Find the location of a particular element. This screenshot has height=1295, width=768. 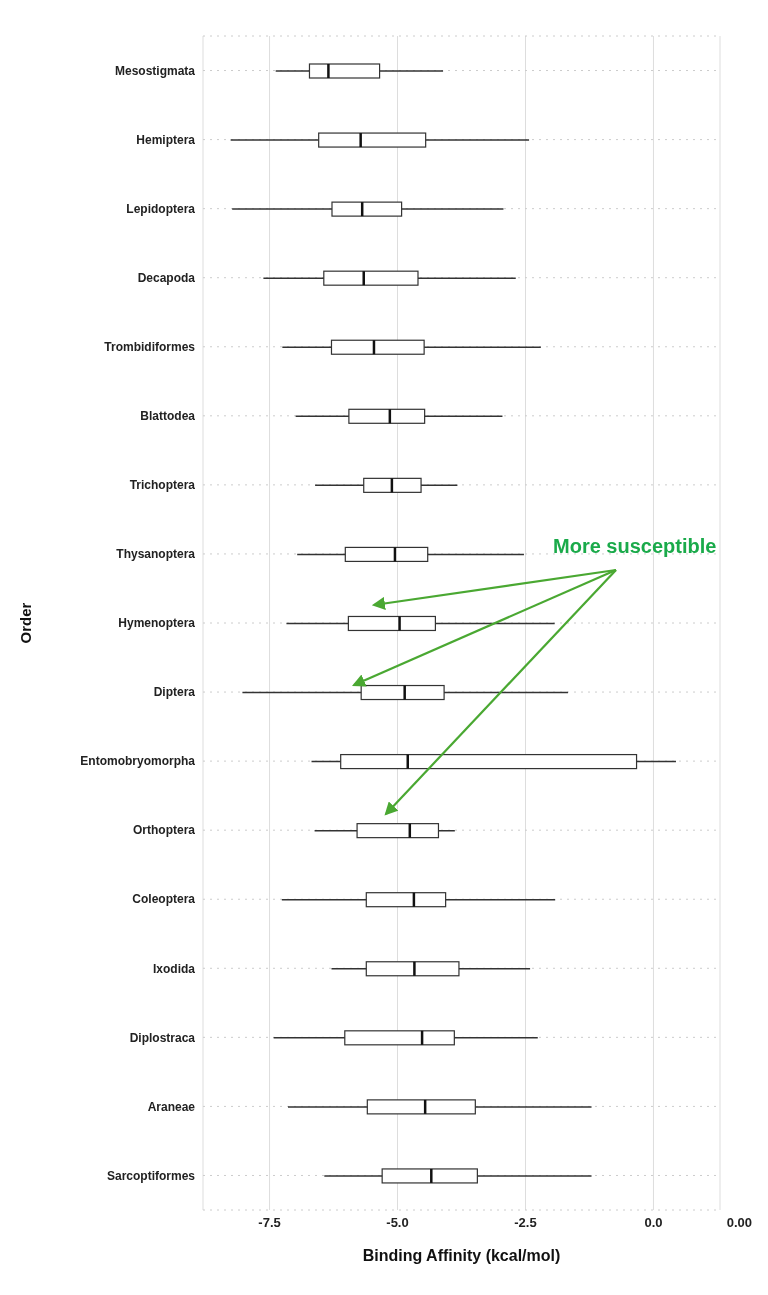

y-tick-label: Diplostraca is located at coordinates (162, 1037).